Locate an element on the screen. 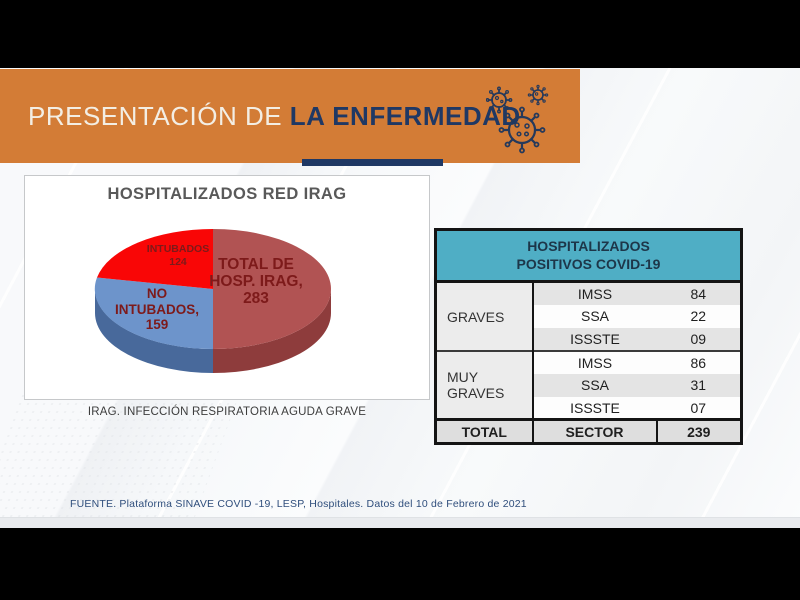 The width and height of the screenshot is (800, 600). header-bar: PRESENTACIÓN DE LA ENFERMEDAD is located at coordinates (290, 116).